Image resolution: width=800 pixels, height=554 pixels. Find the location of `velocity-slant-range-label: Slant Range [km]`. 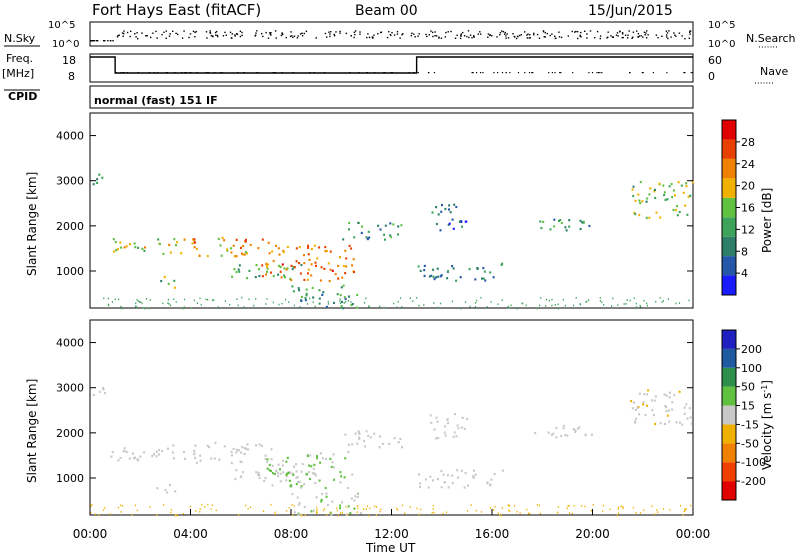

velocity-slant-range-label: Slant Range [km] is located at coordinates (32, 431).